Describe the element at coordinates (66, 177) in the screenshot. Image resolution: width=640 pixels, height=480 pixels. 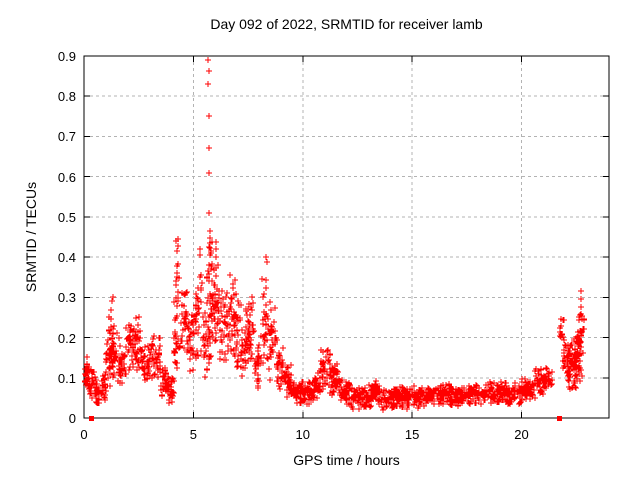
I see `y-tick-label: 0.6` at that location.